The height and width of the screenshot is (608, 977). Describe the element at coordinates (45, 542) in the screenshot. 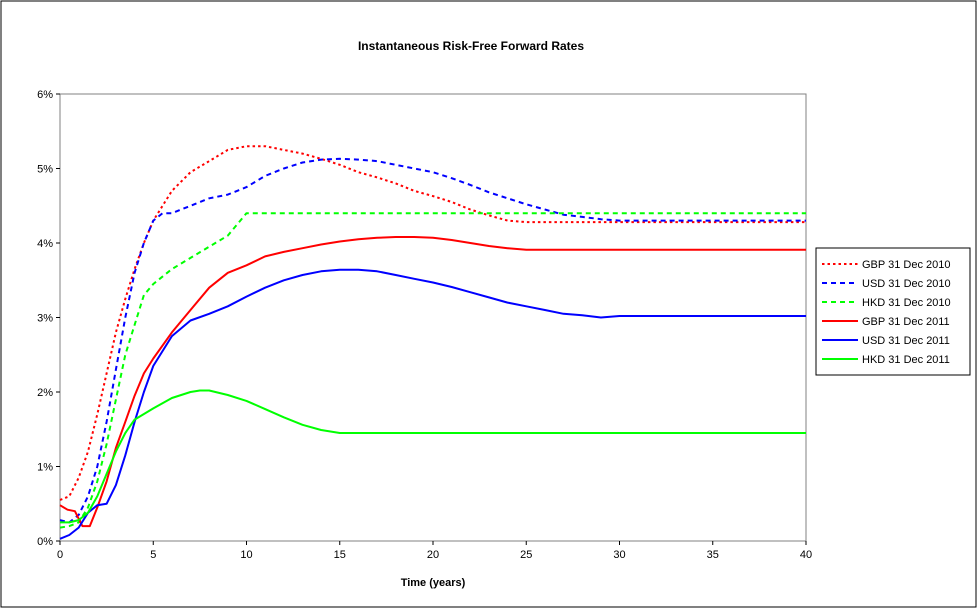

I see `y-tick-label: 0%` at that location.